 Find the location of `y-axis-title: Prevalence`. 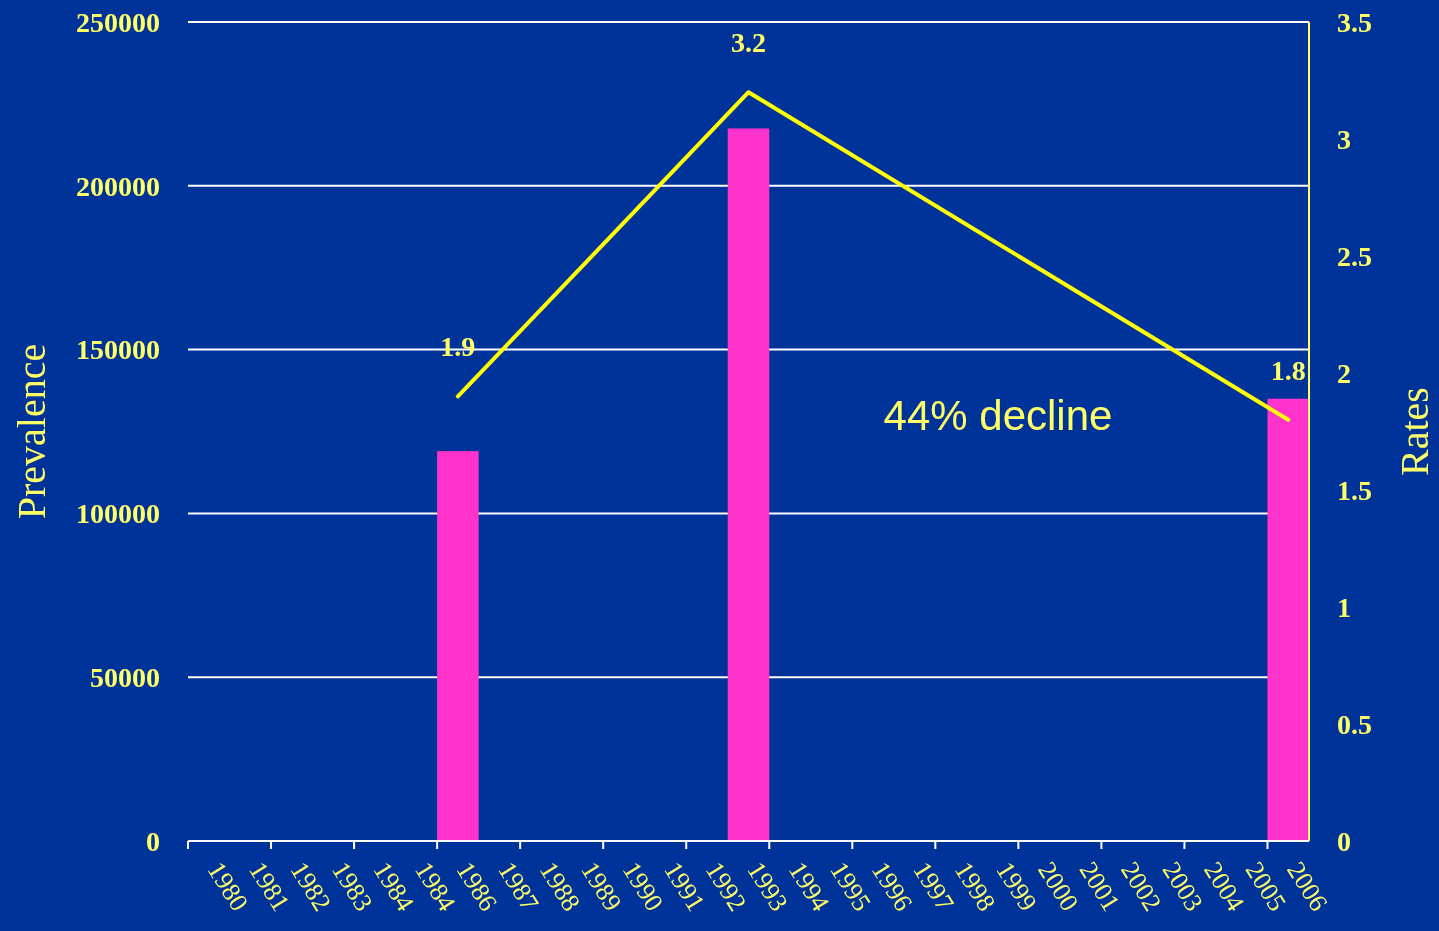

y-axis-title: Prevalence is located at coordinates (31, 431).